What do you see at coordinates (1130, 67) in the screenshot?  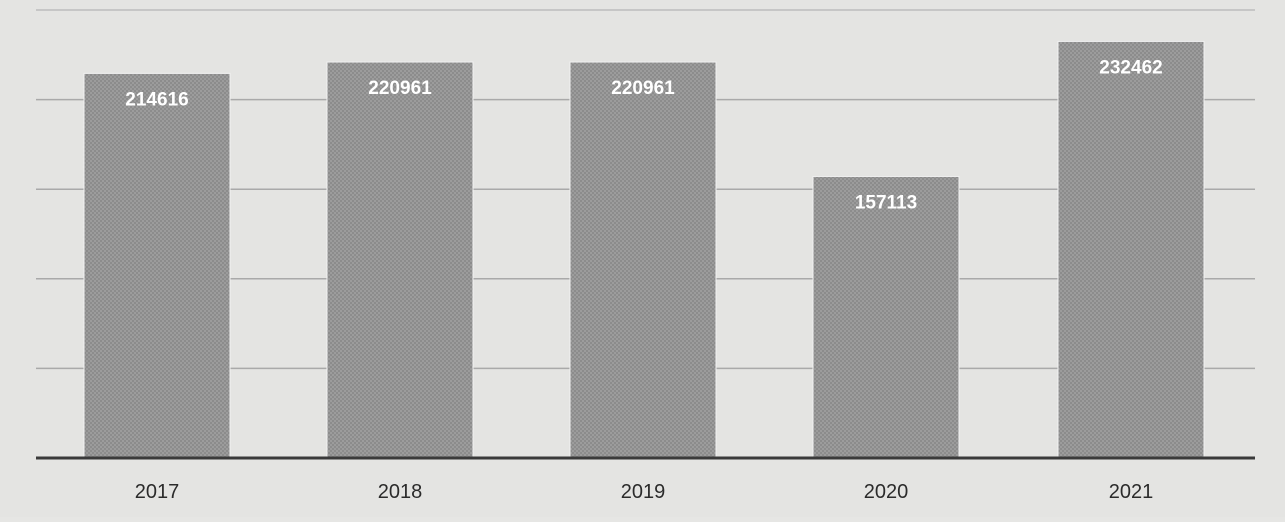 I see `data-label-2021: 232462` at bounding box center [1130, 67].